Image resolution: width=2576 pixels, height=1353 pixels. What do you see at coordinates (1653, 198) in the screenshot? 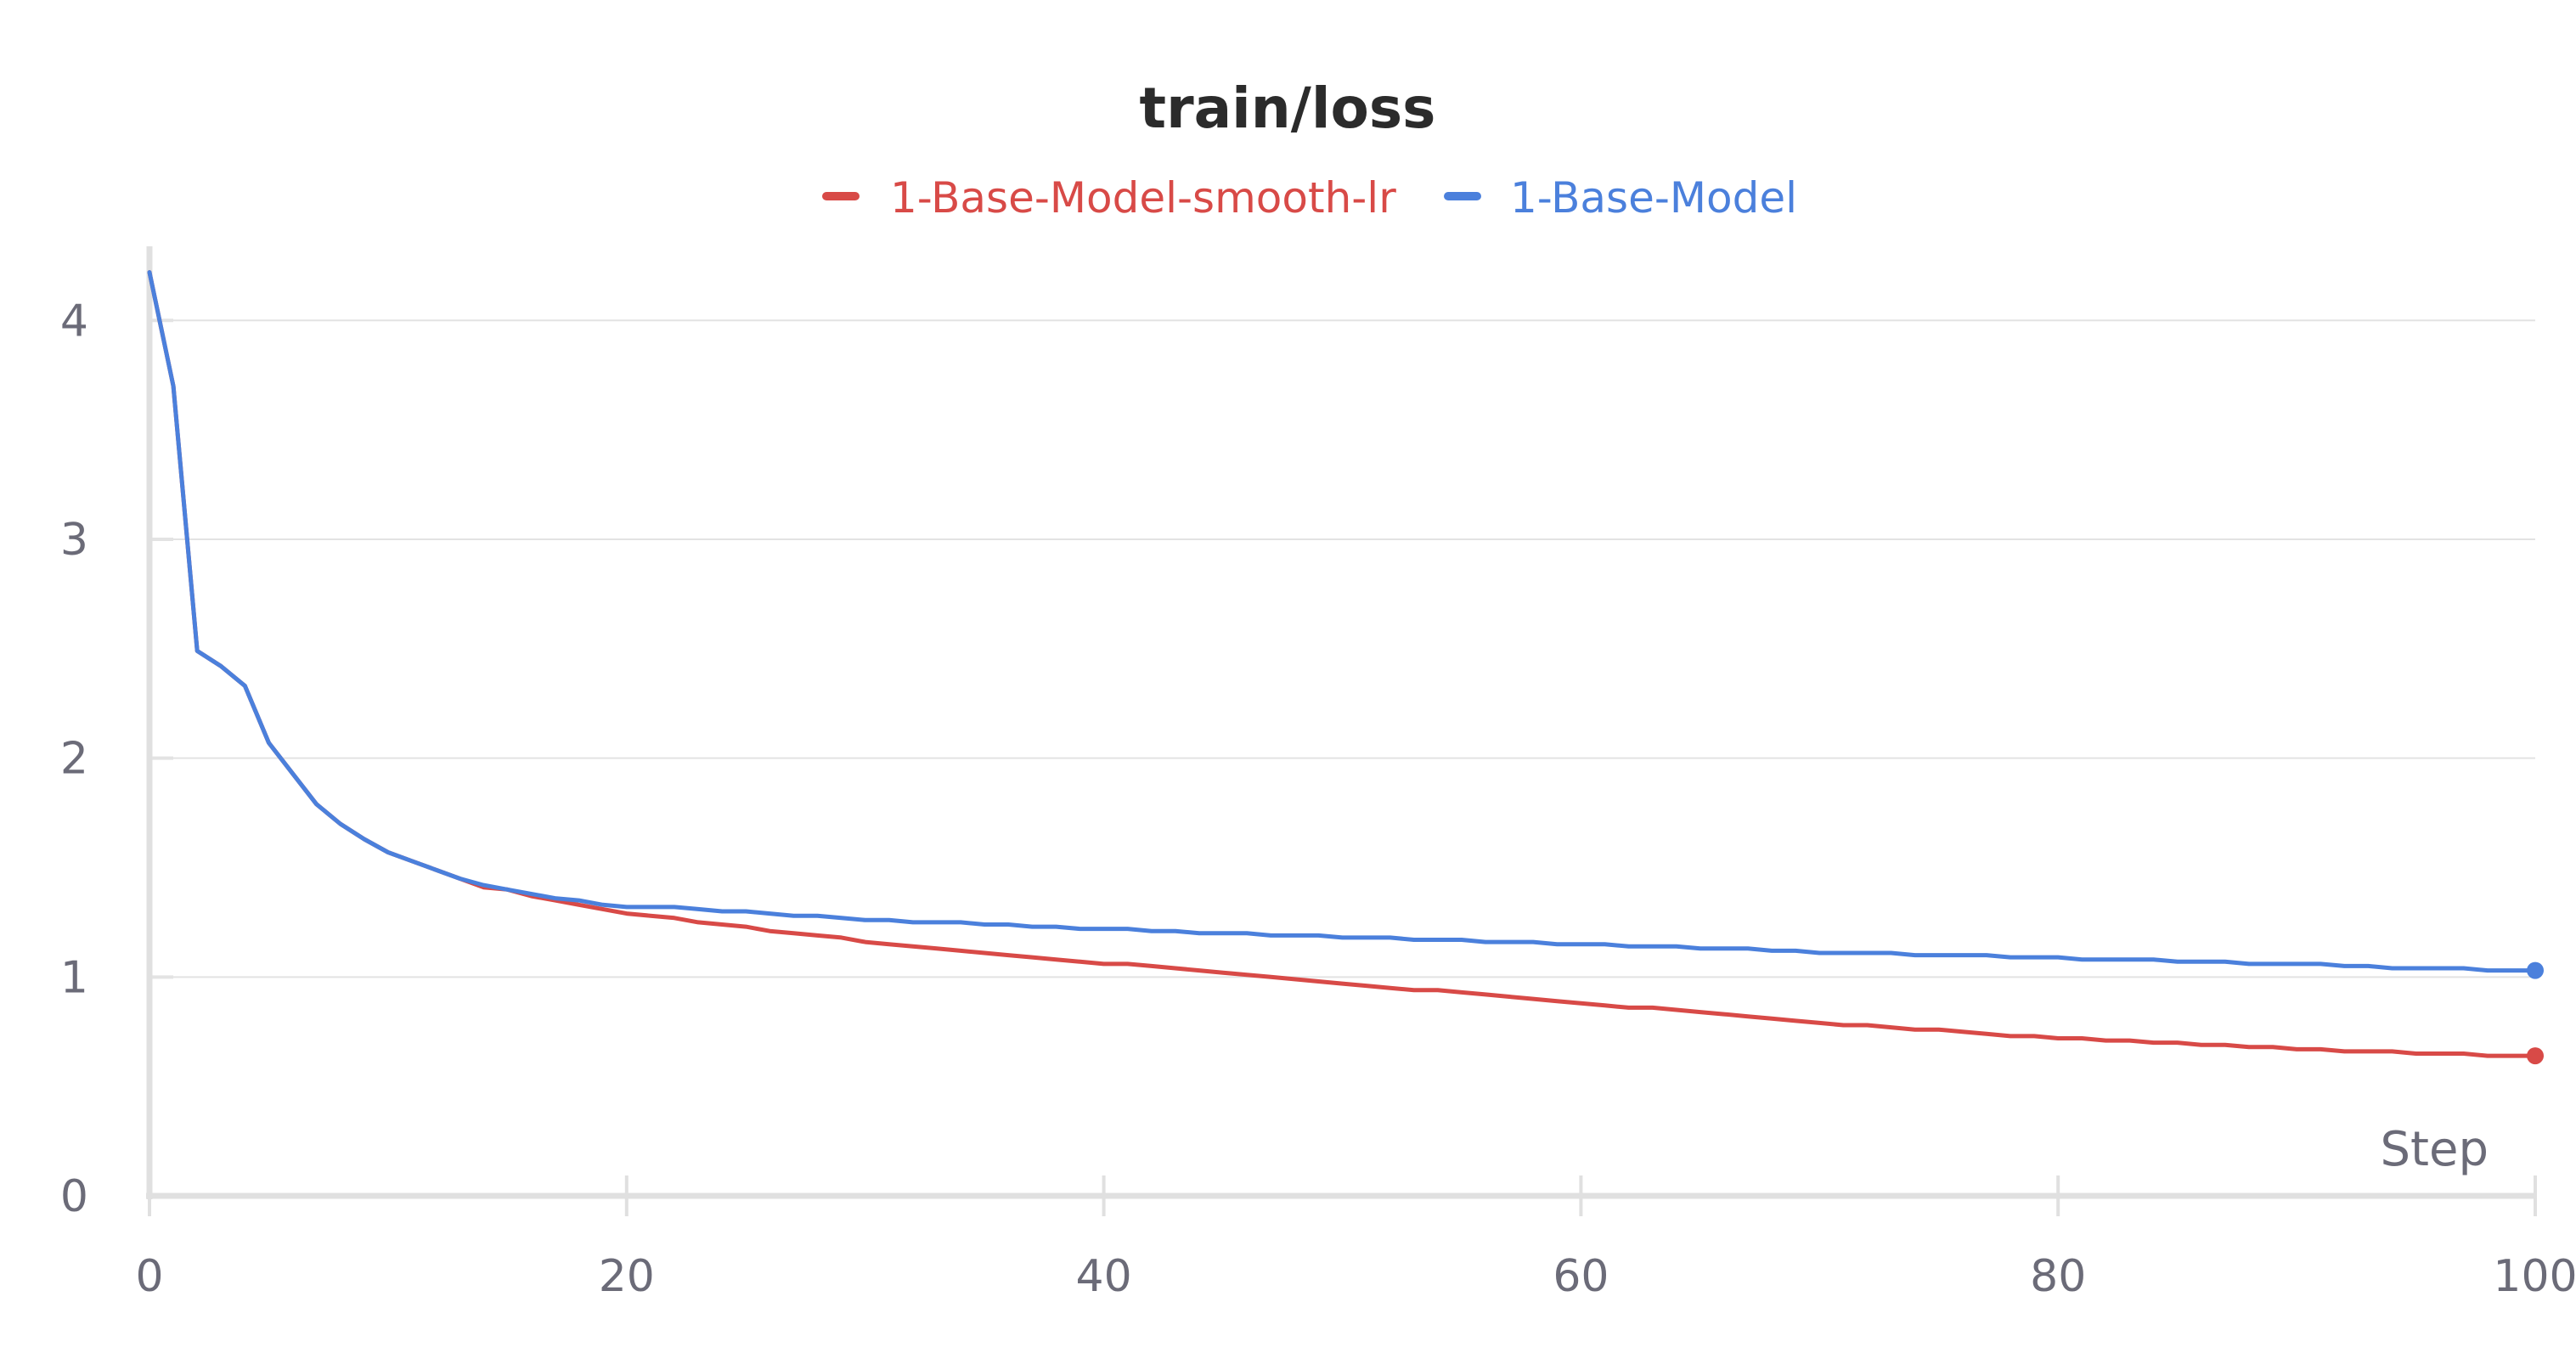
I see `legend-label-1: 1-Base-Model` at bounding box center [1653, 198].